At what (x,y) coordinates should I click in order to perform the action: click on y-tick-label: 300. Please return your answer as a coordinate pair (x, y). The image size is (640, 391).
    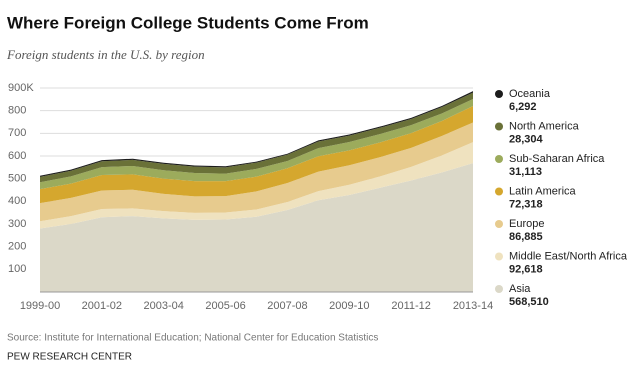
    Looking at the image, I should click on (17, 224).